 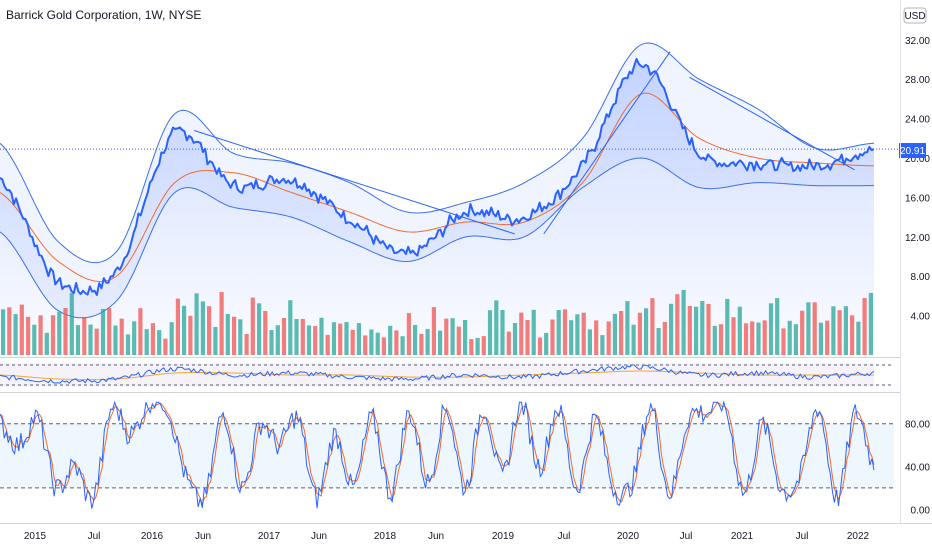 What do you see at coordinates (917, 468) in the screenshot?
I see `stochastic-axis-tick-label: 40.00` at bounding box center [917, 468].